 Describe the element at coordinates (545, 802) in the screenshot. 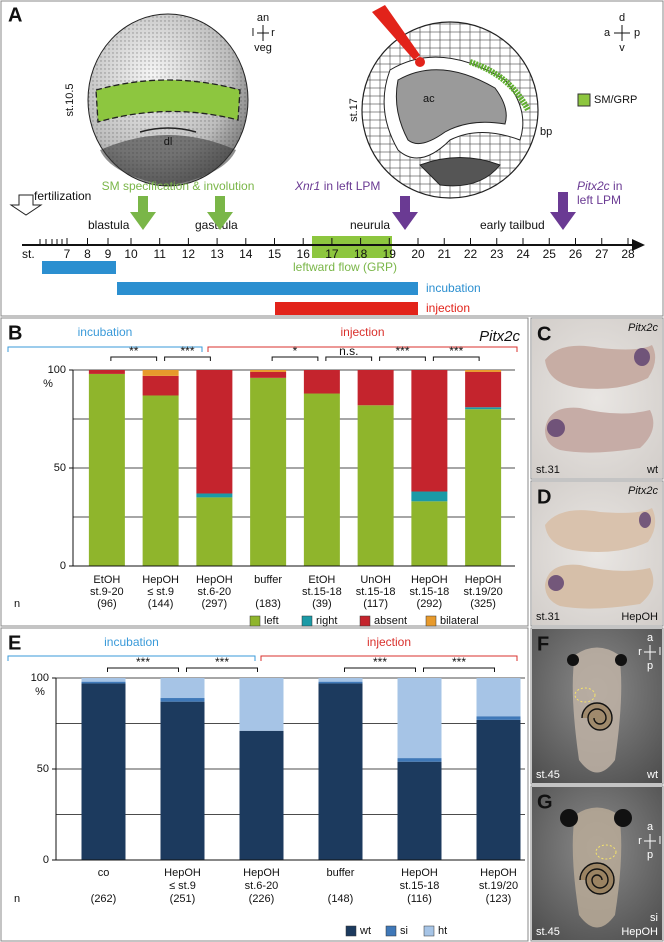

I see `panel-label: G` at that location.